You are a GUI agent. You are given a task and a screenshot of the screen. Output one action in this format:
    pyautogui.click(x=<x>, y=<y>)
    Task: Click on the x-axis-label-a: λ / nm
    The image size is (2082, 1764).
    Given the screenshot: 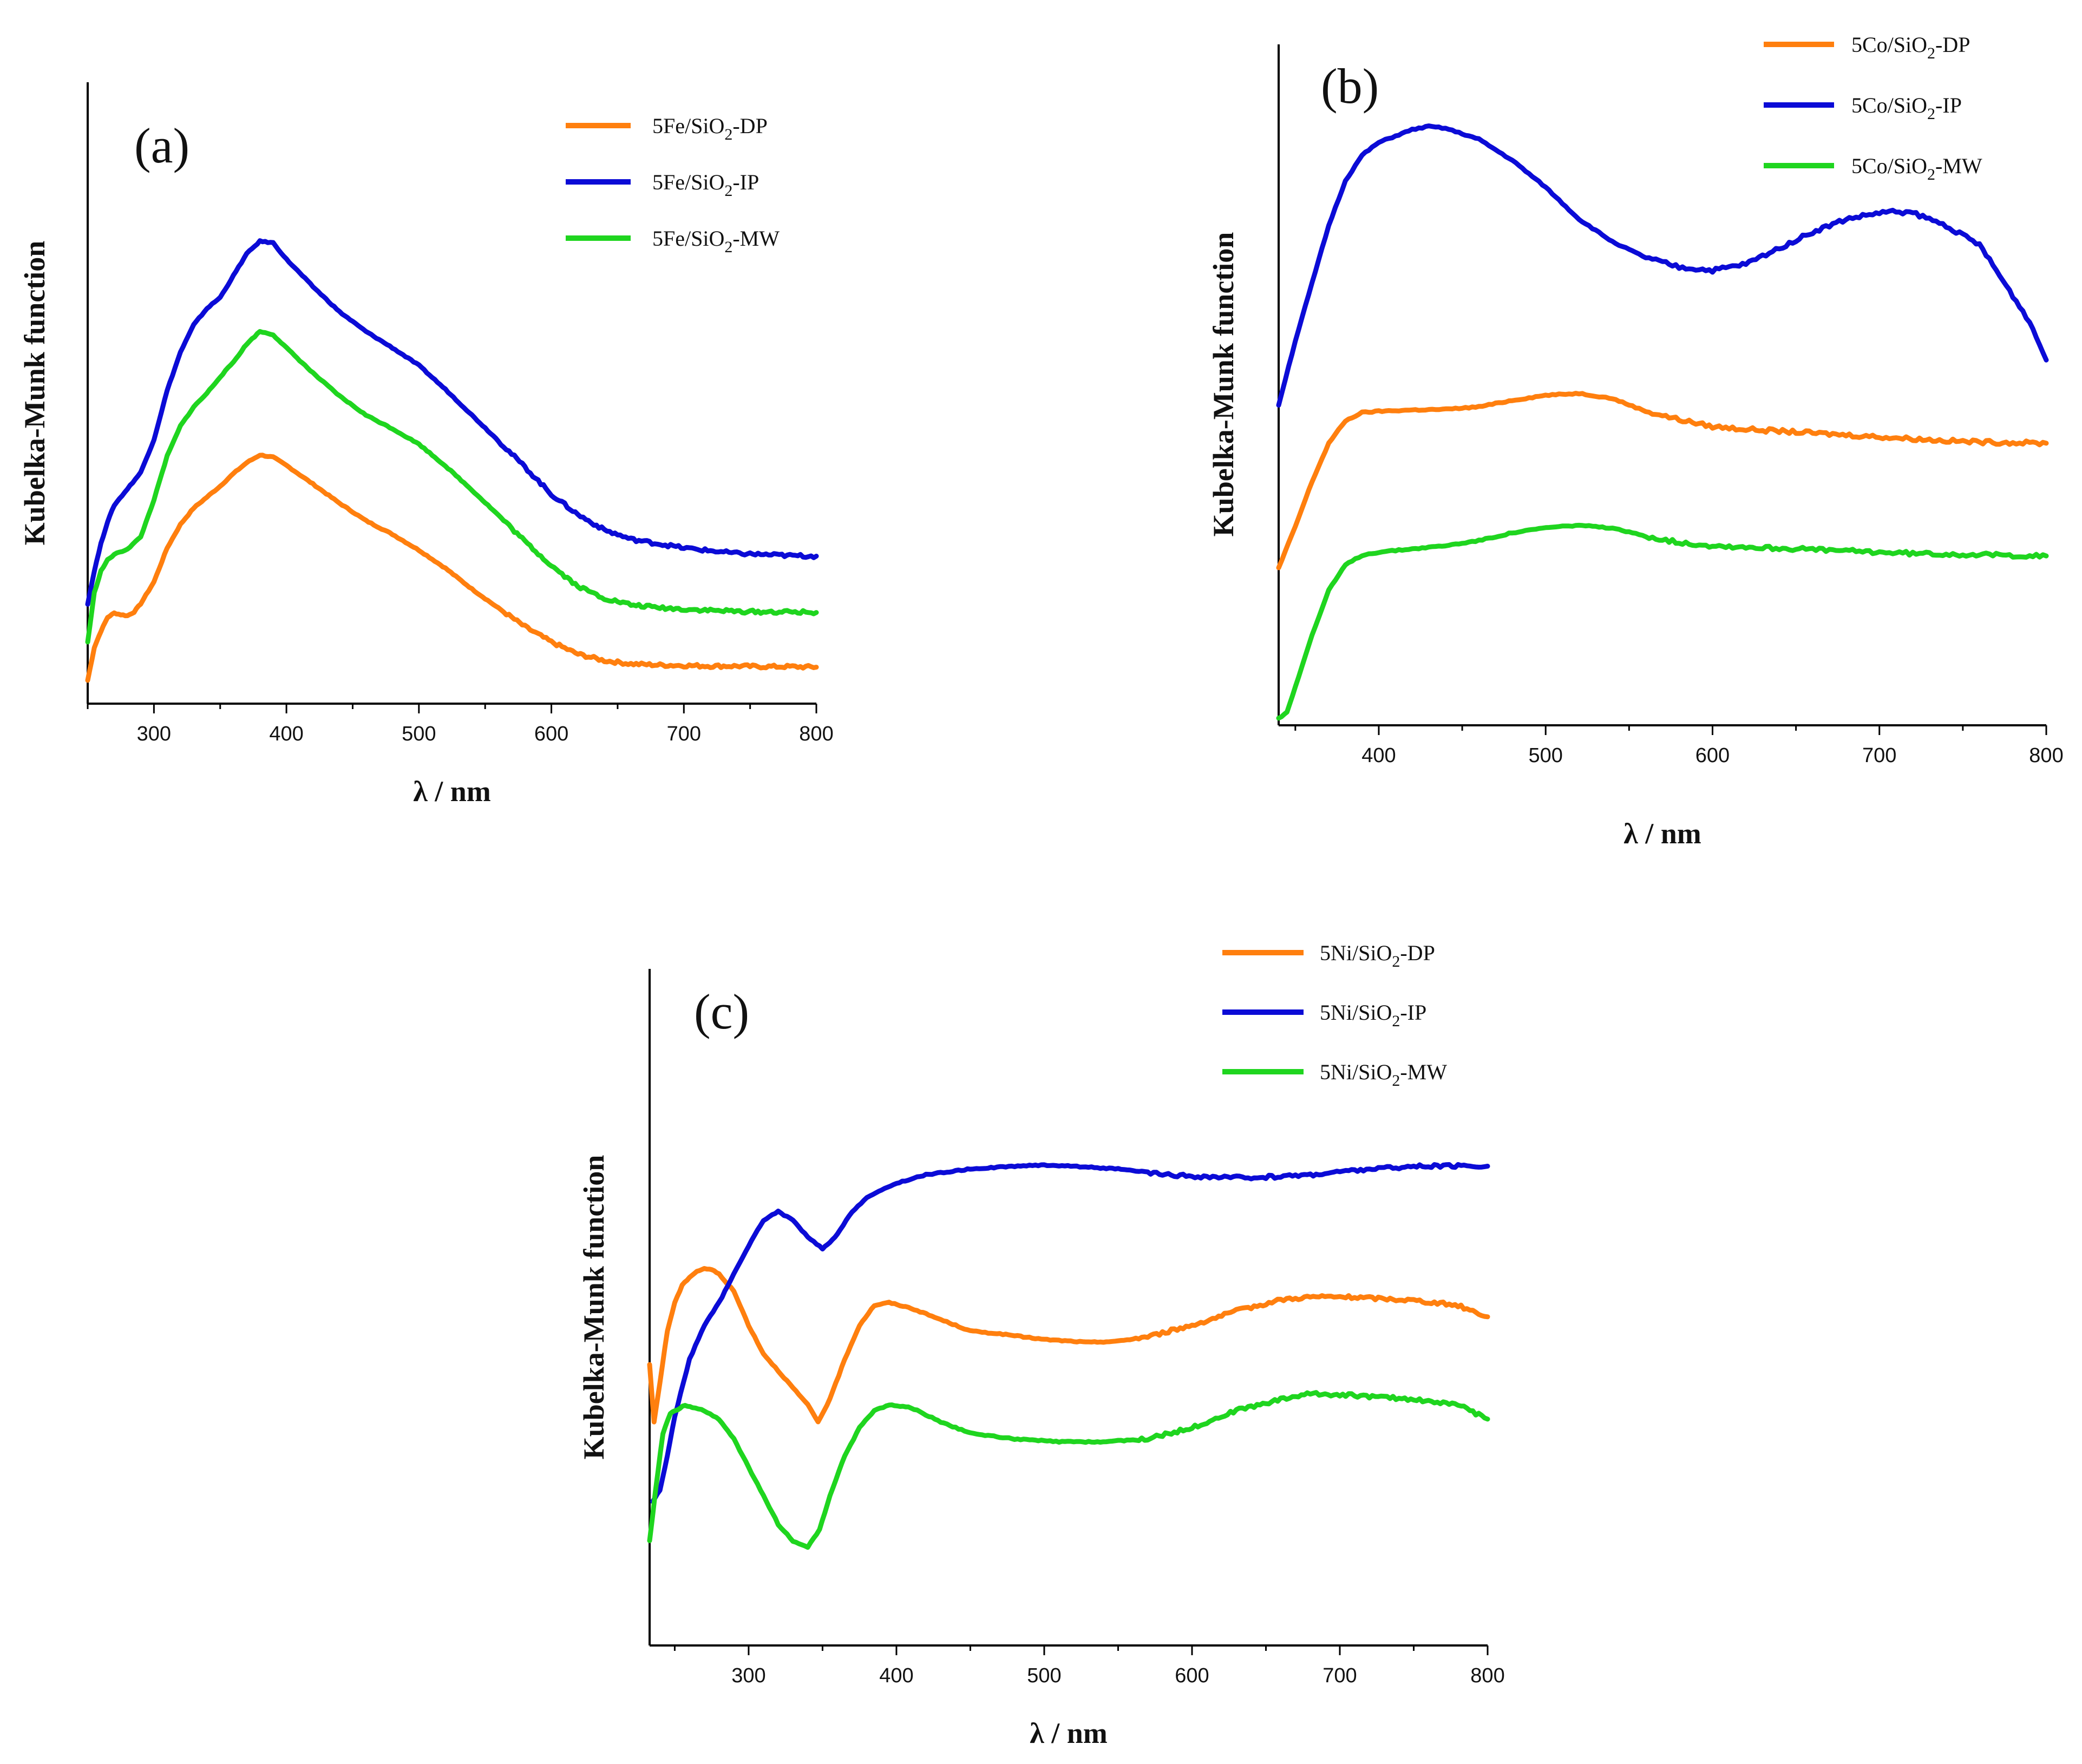 What is the action you would take?
    pyautogui.click(x=452, y=792)
    